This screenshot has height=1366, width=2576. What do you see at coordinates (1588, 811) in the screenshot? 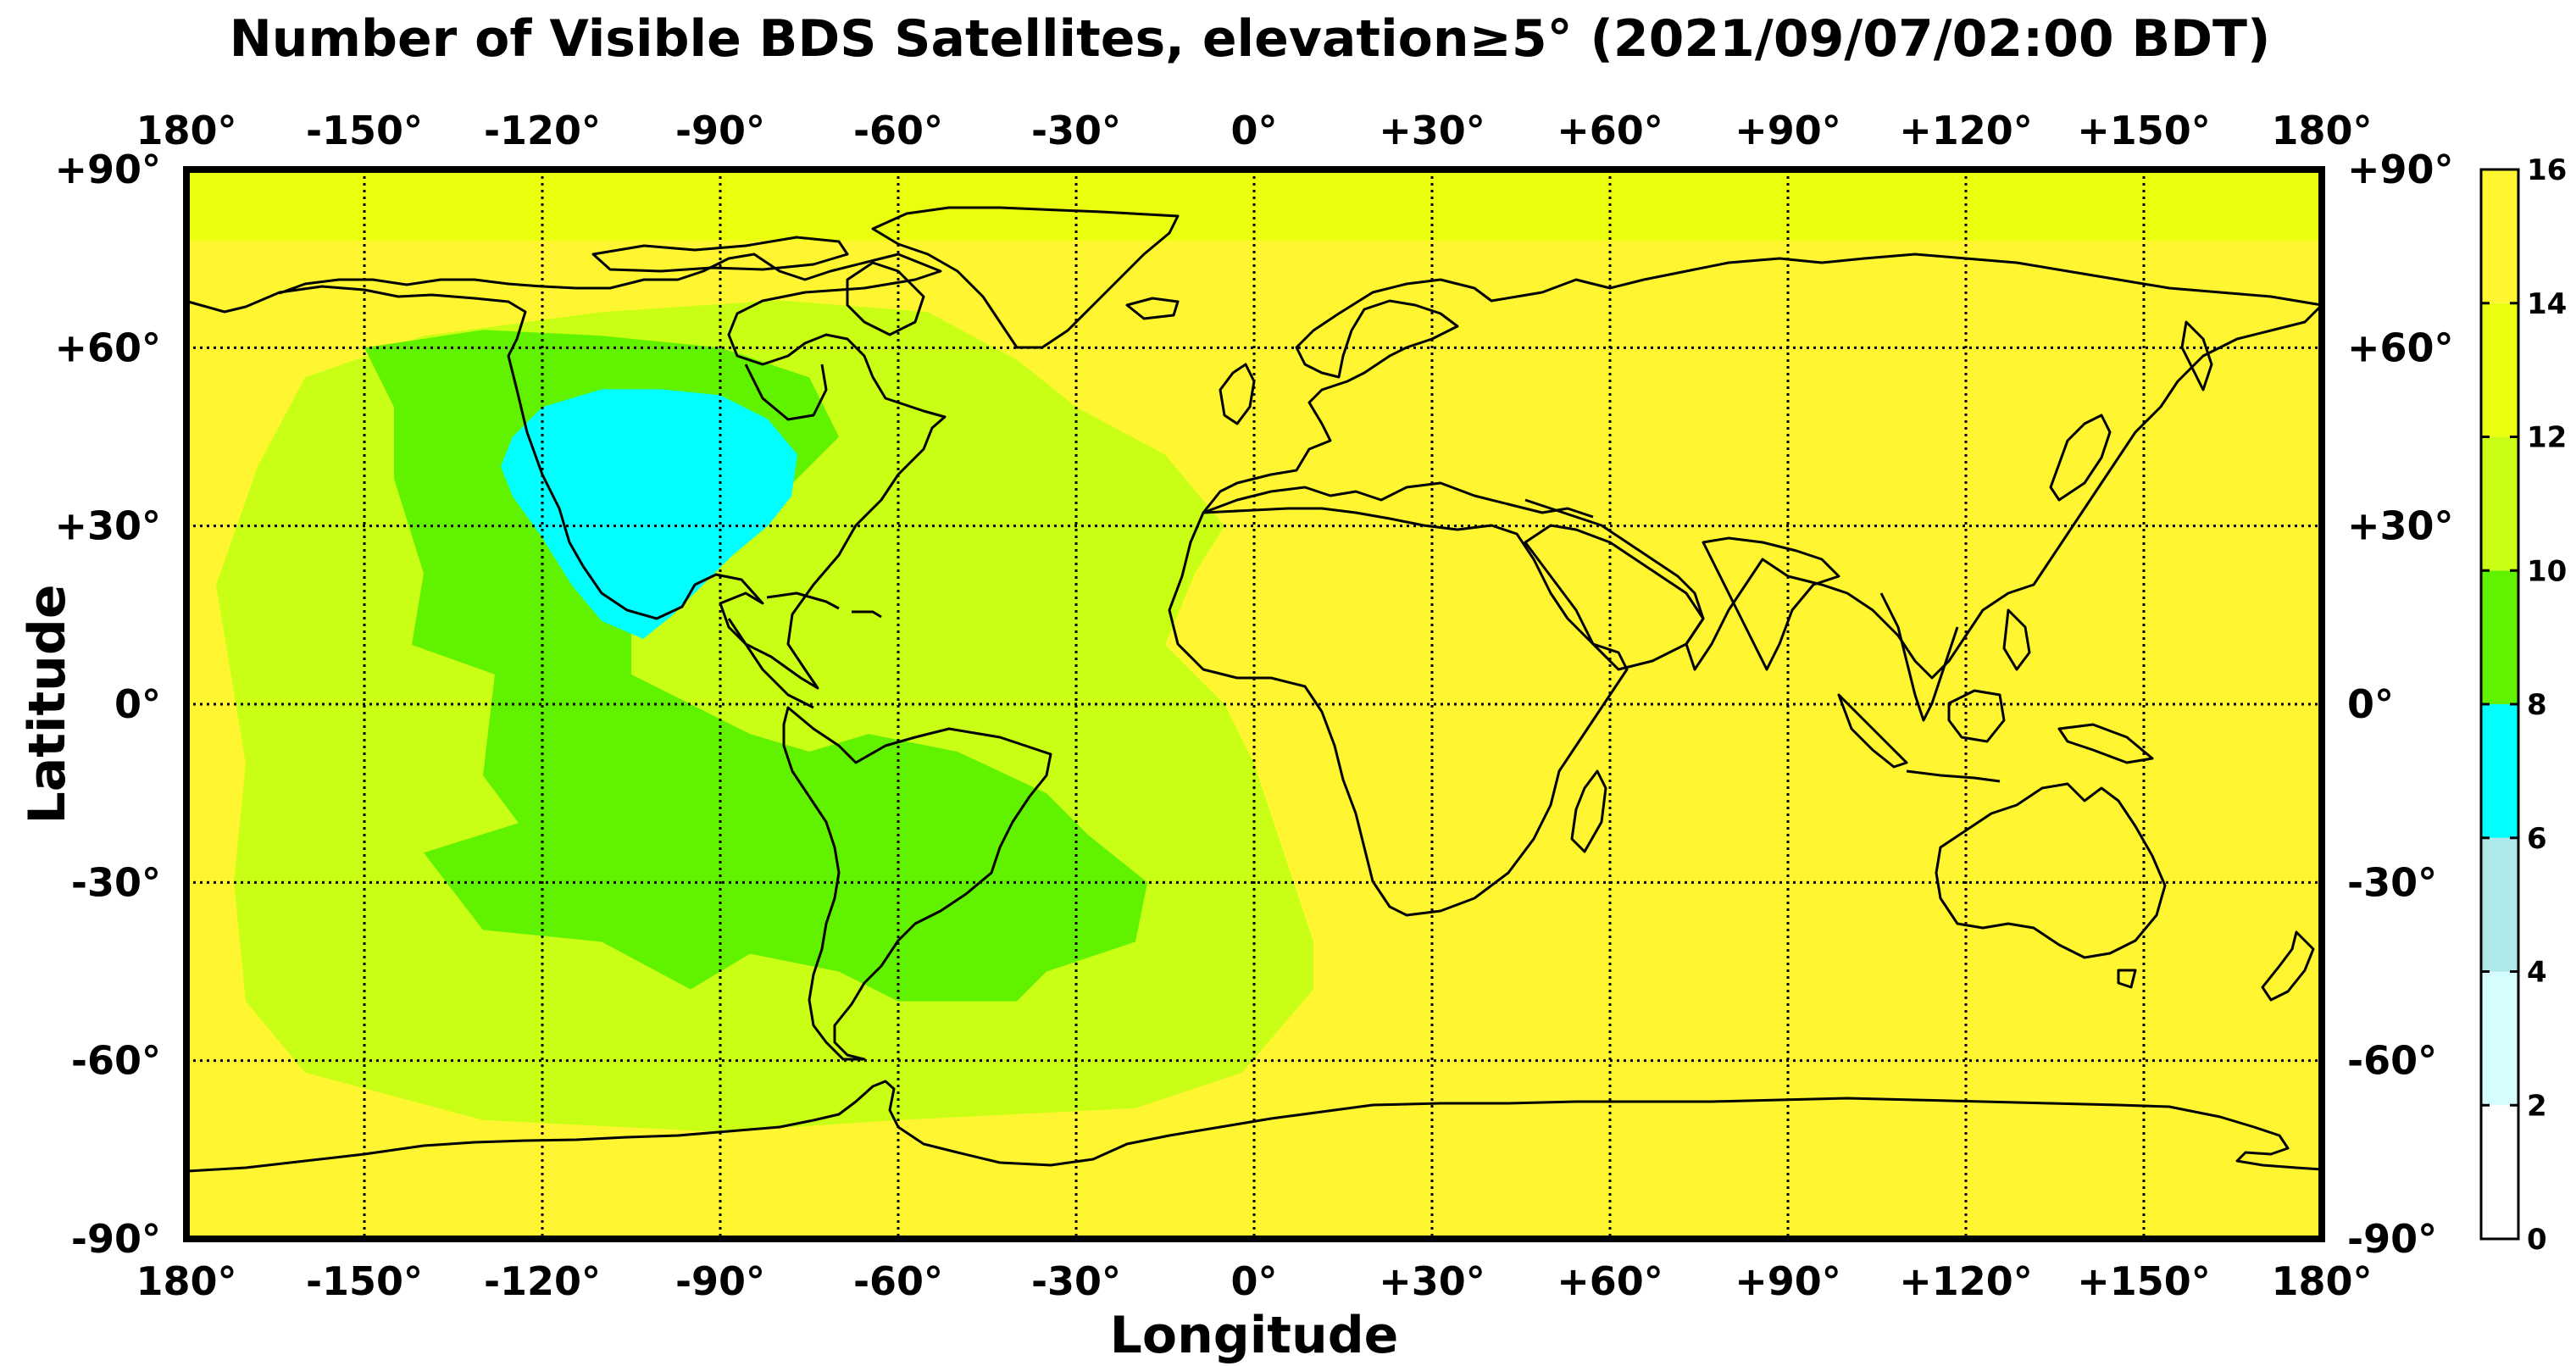
I see `coastline-madagascar` at bounding box center [1588, 811].